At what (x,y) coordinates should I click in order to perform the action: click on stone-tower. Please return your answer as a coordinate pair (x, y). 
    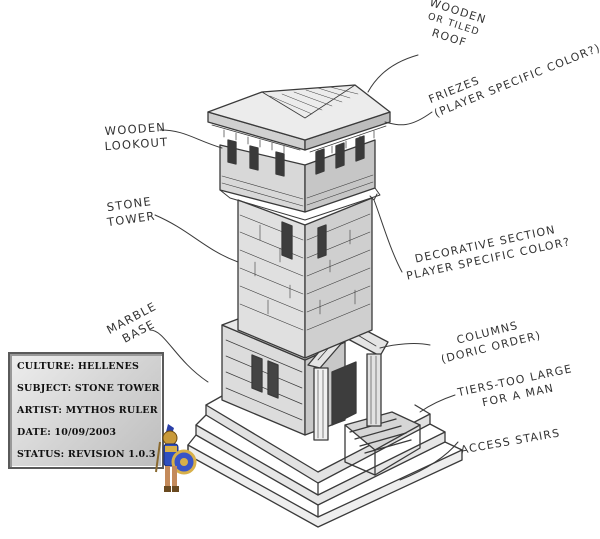
    Looking at the image, I should click on (305, 278).